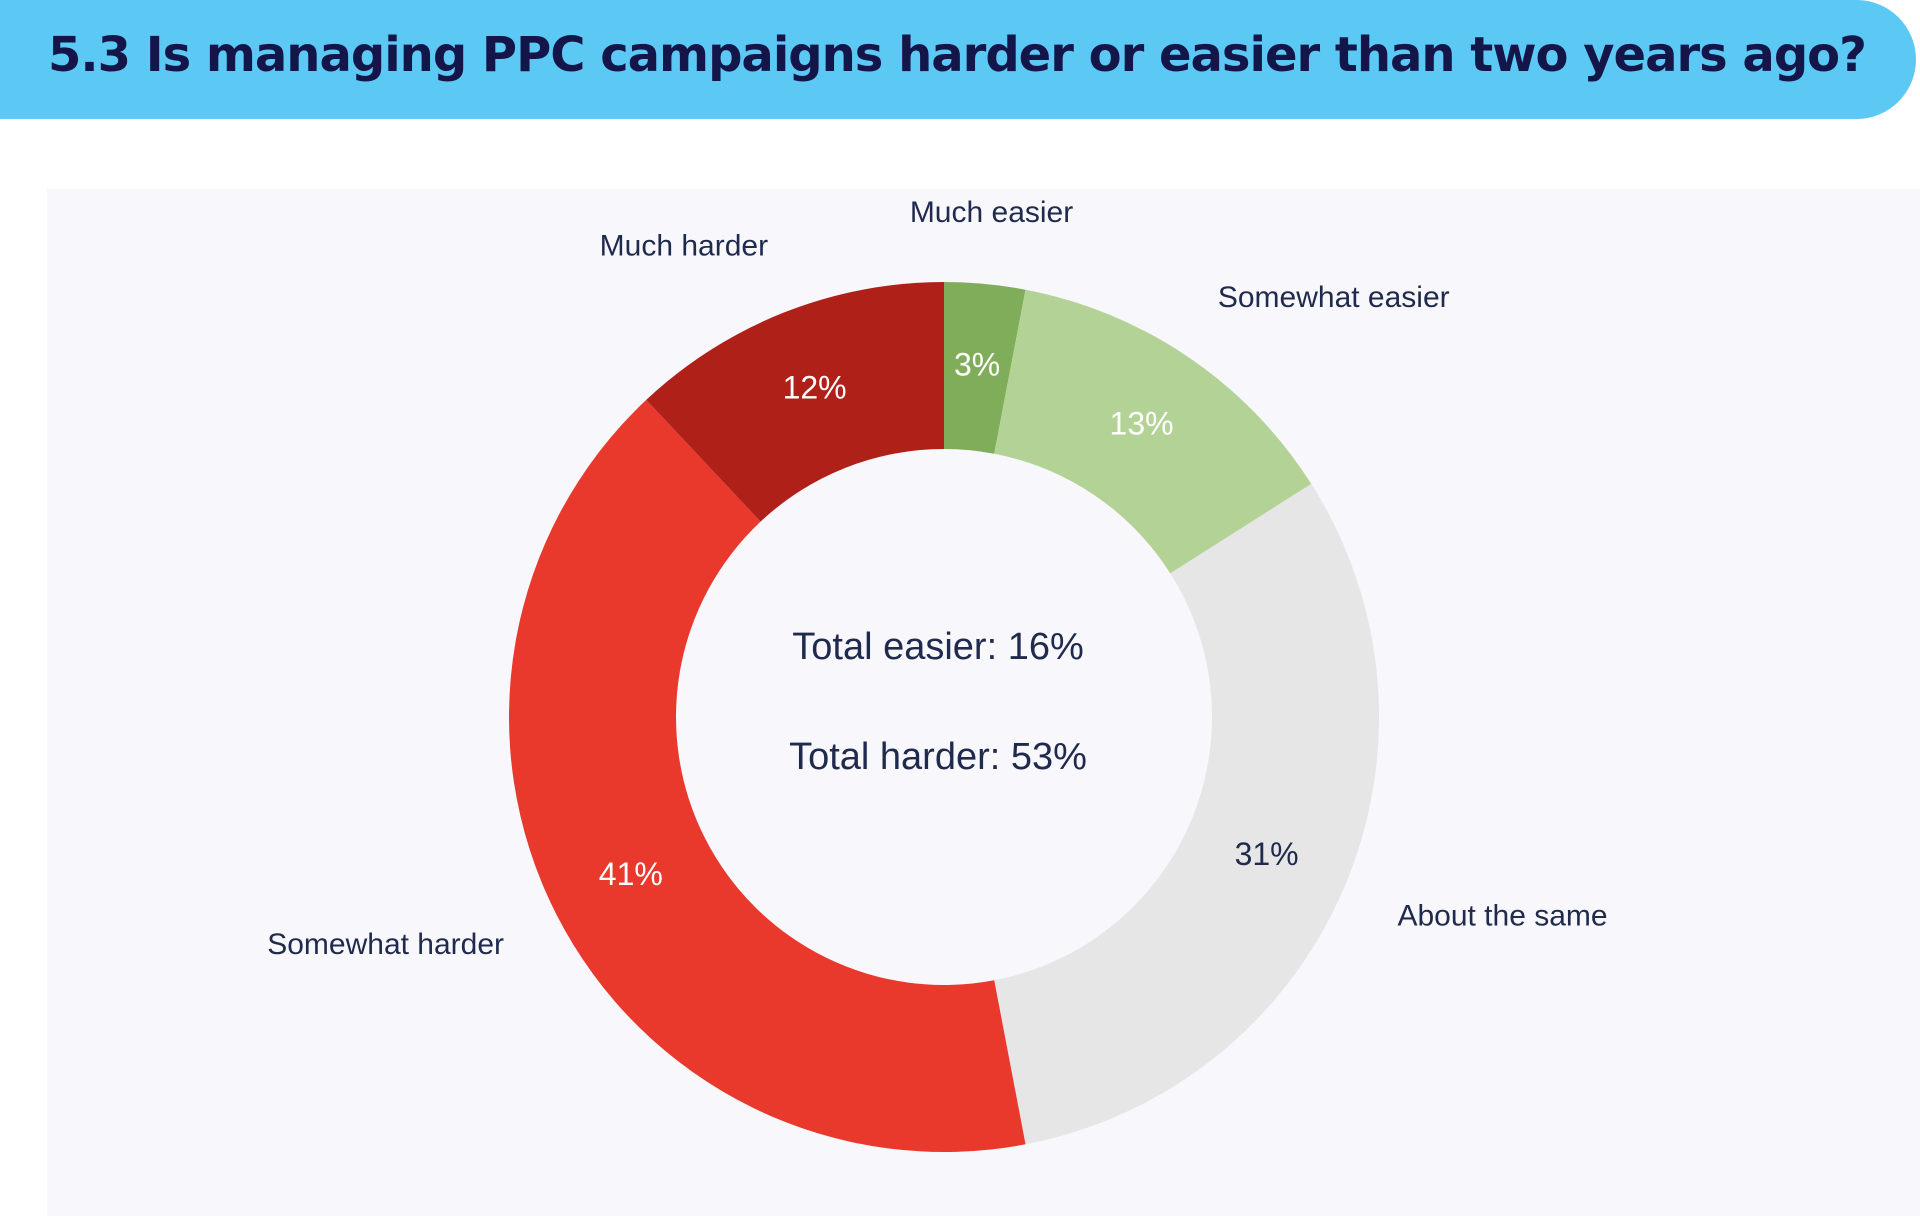 This screenshot has width=1920, height=1216. I want to click on category-label: Much easier, so click(991, 212).